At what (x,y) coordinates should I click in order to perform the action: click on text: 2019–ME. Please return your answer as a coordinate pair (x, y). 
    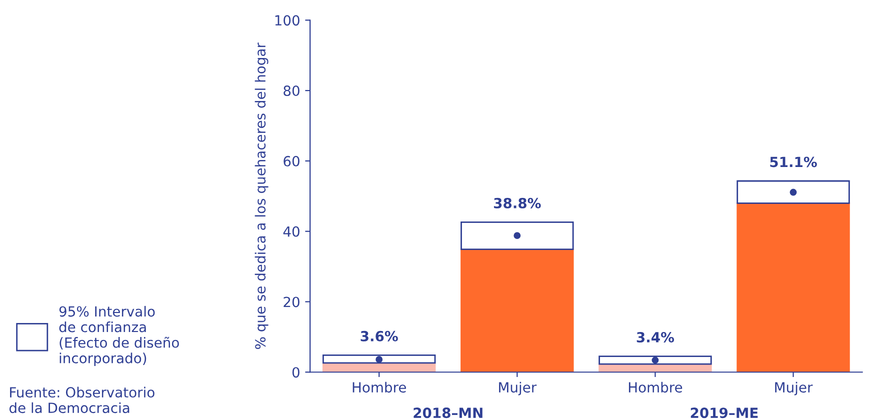
    Looking at the image, I should click on (724, 413).